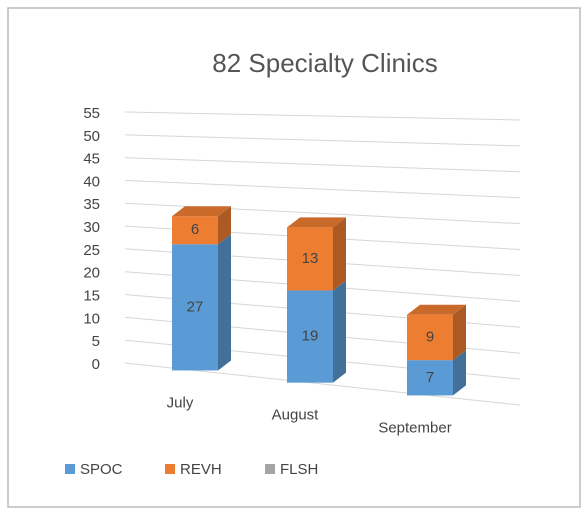 The height and width of the screenshot is (515, 588). I want to click on value-label: 7, so click(430, 377).